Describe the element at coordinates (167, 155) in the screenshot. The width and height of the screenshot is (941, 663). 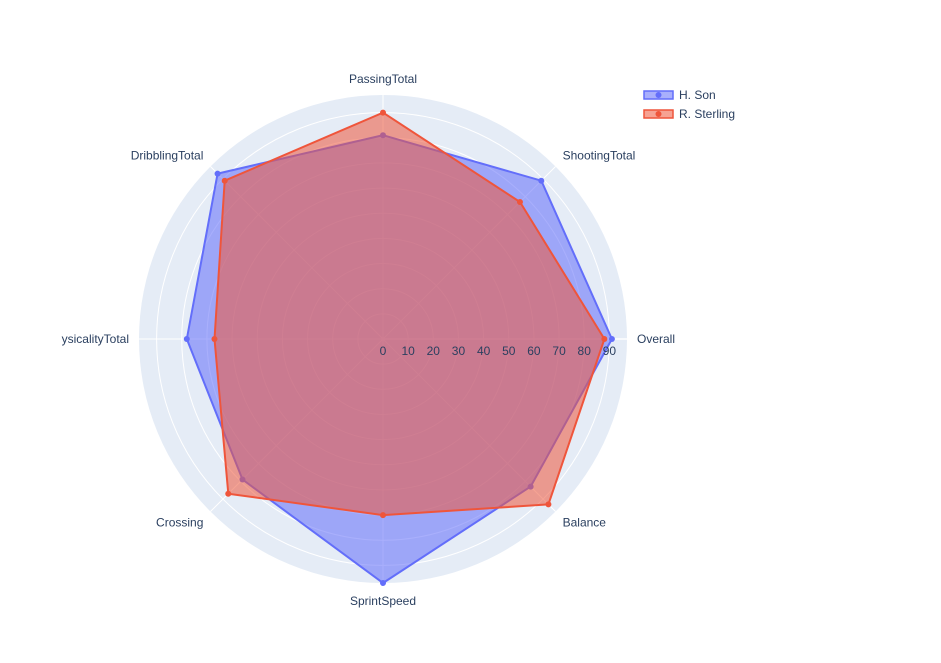
I see `category-label: DribblingTotal` at that location.